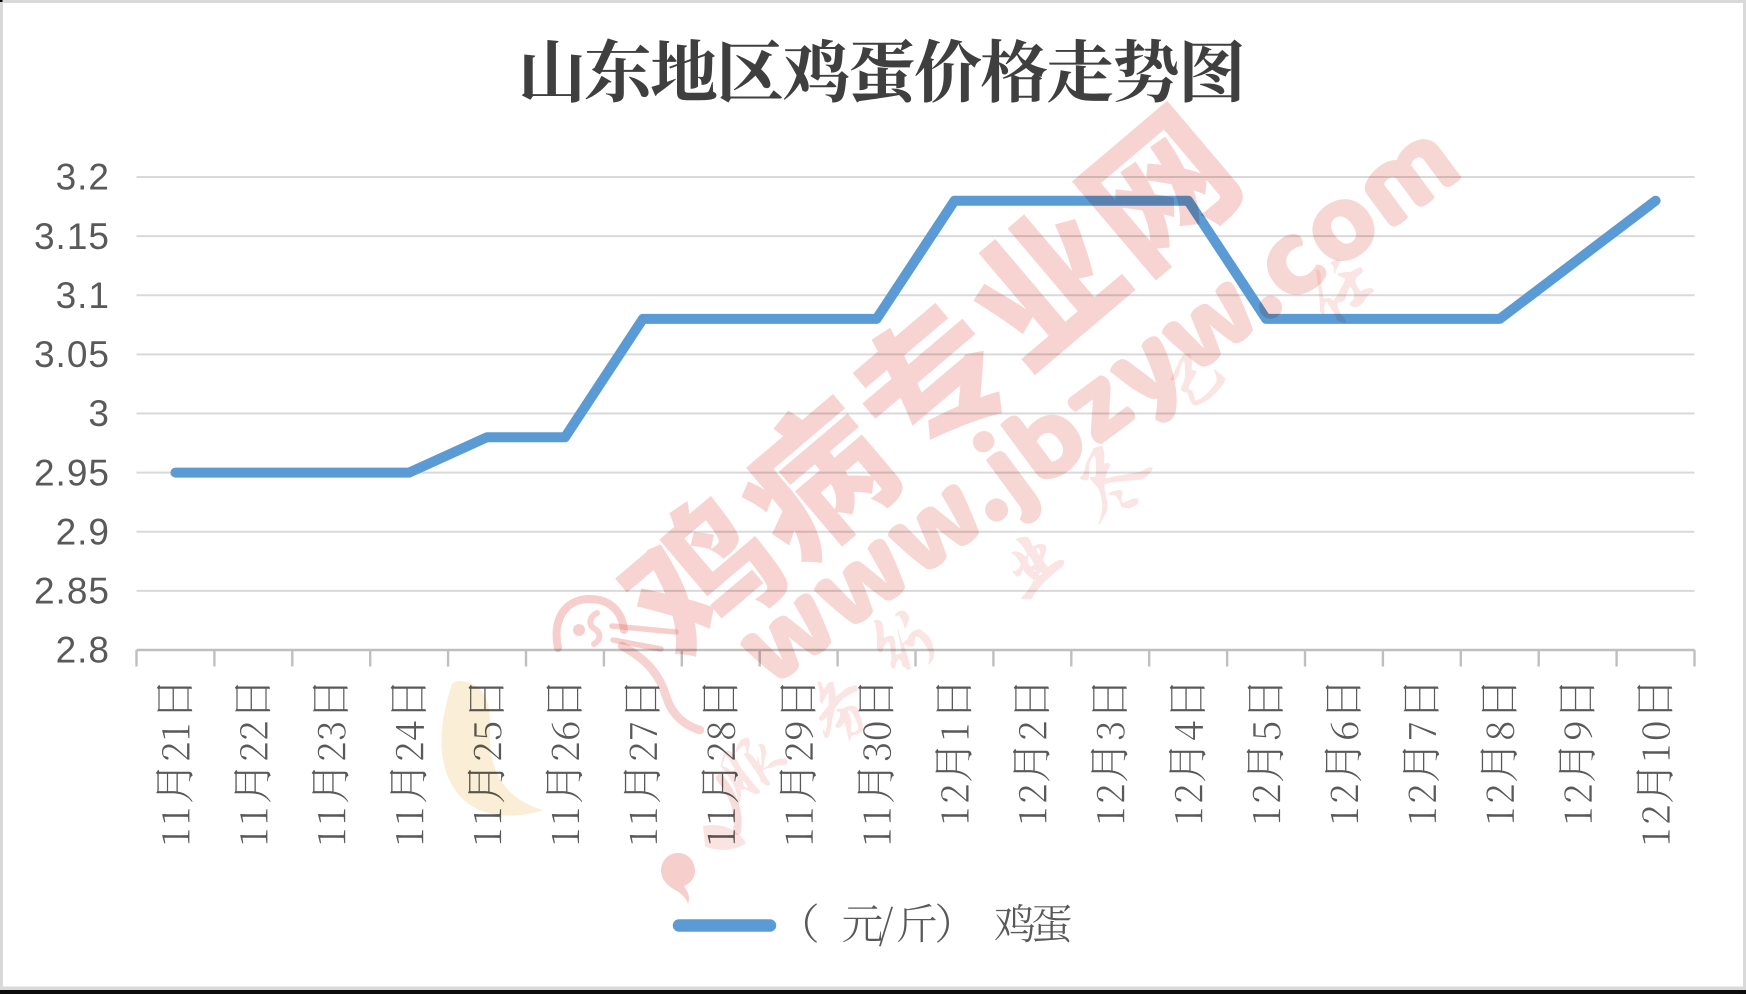 The image size is (1746, 994). Describe the element at coordinates (72, 591) in the screenshot. I see `svg-text: 2.85` at that location.